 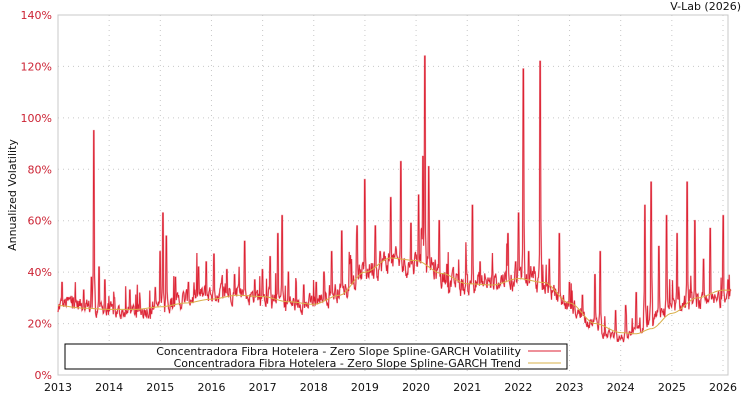 What do you see at coordinates (365, 387) in the screenshot?
I see `x-tick-label: 2019` at bounding box center [365, 387].